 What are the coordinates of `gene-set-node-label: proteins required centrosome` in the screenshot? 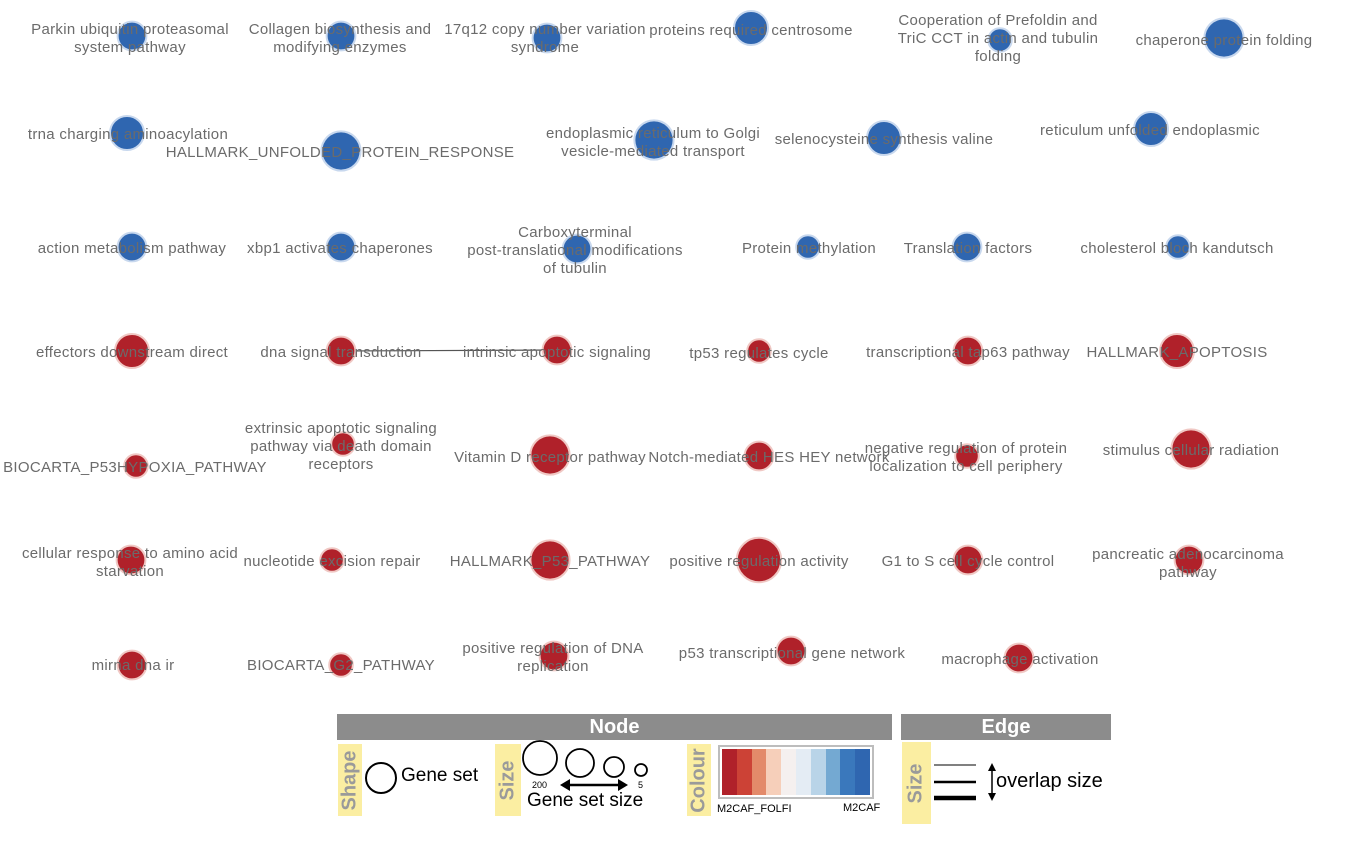 It's located at (751, 30).